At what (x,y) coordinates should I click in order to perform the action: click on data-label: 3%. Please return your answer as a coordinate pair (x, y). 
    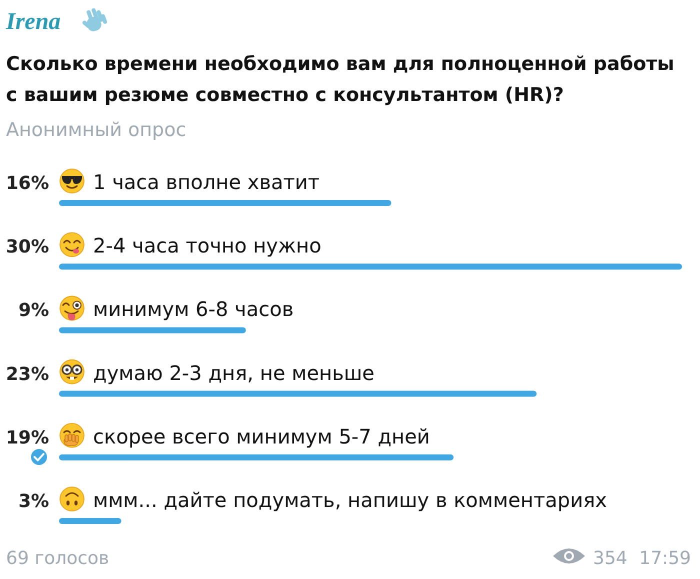
    Looking at the image, I should click on (33, 501).